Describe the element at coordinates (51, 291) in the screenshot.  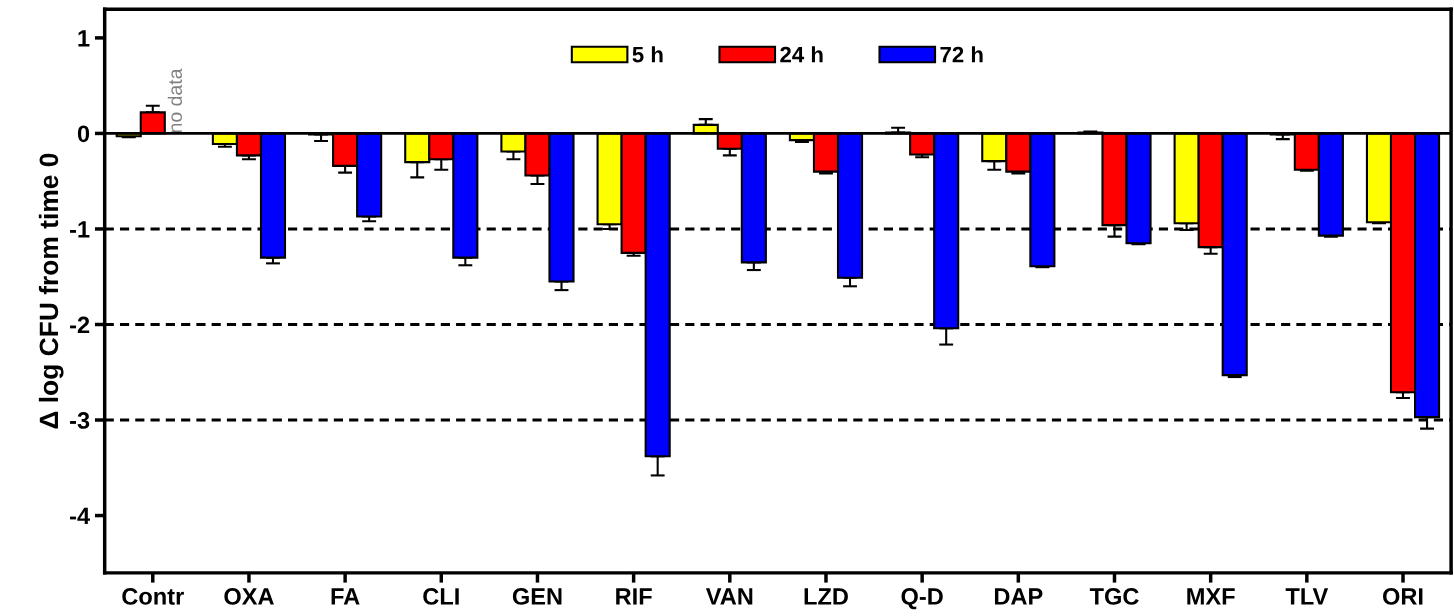
I see `y-axis-title: Δ log CFU from time 0` at that location.